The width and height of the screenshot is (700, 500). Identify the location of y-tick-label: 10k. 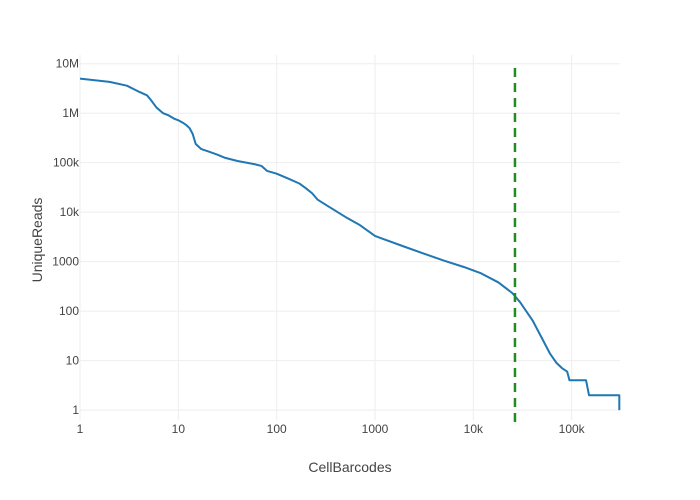
(70, 212).